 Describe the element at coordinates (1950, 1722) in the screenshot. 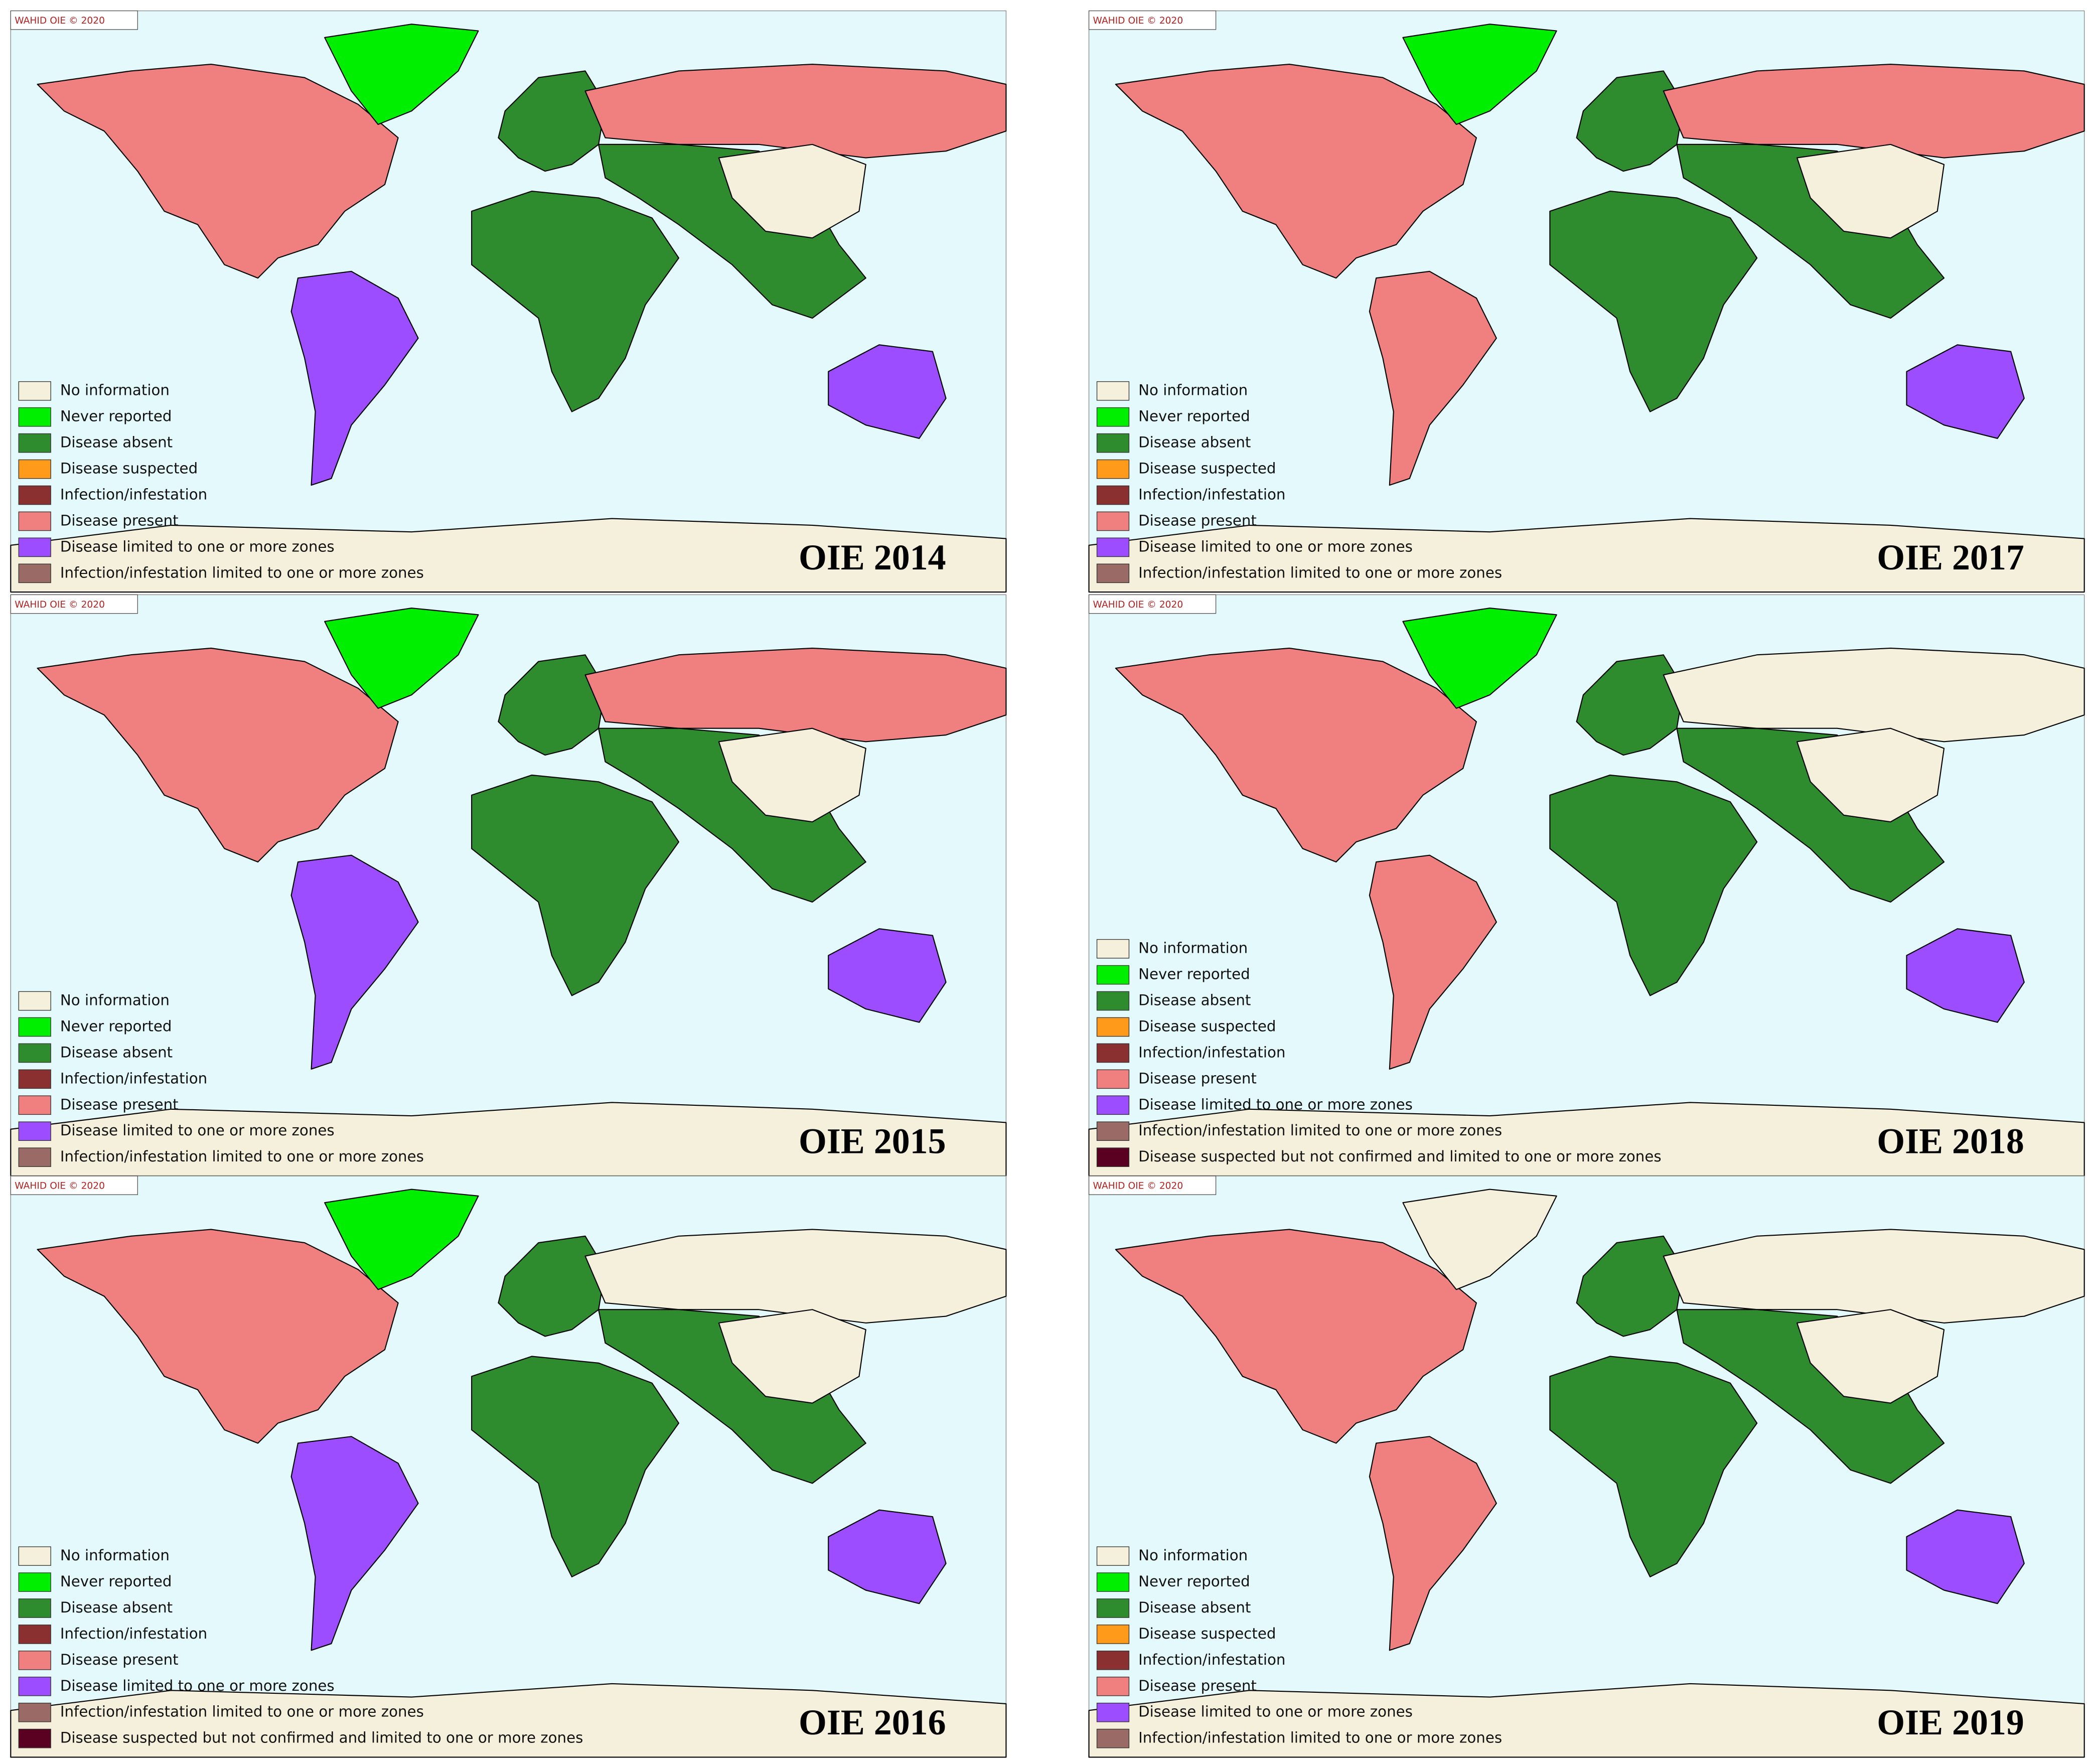

I see `panel-title: OIE 2019` at that location.